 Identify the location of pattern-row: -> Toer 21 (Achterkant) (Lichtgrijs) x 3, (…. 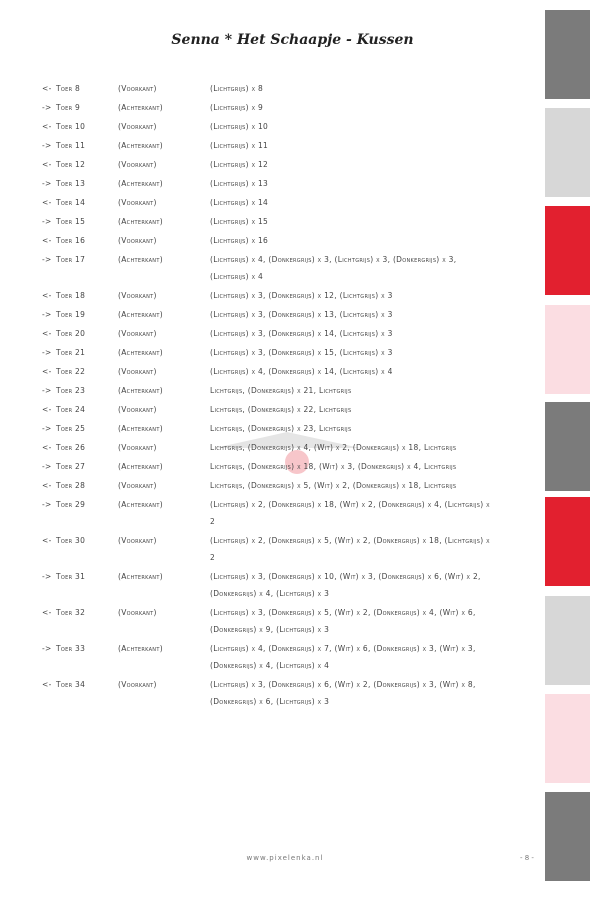
(272, 352).